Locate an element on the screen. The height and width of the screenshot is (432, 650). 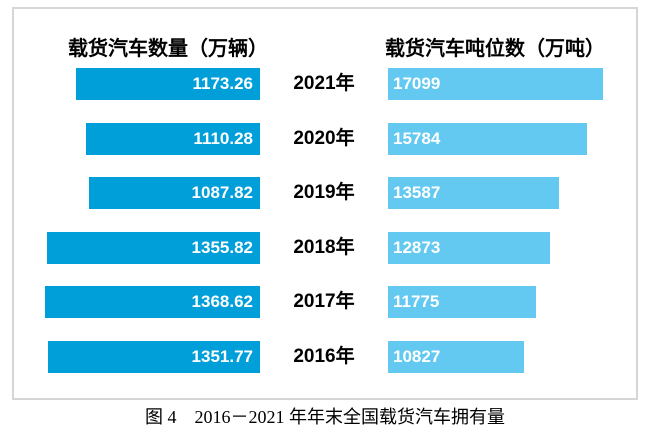
chart-row: 1110.28 2020年 15784 is located at coordinates (325, 139).